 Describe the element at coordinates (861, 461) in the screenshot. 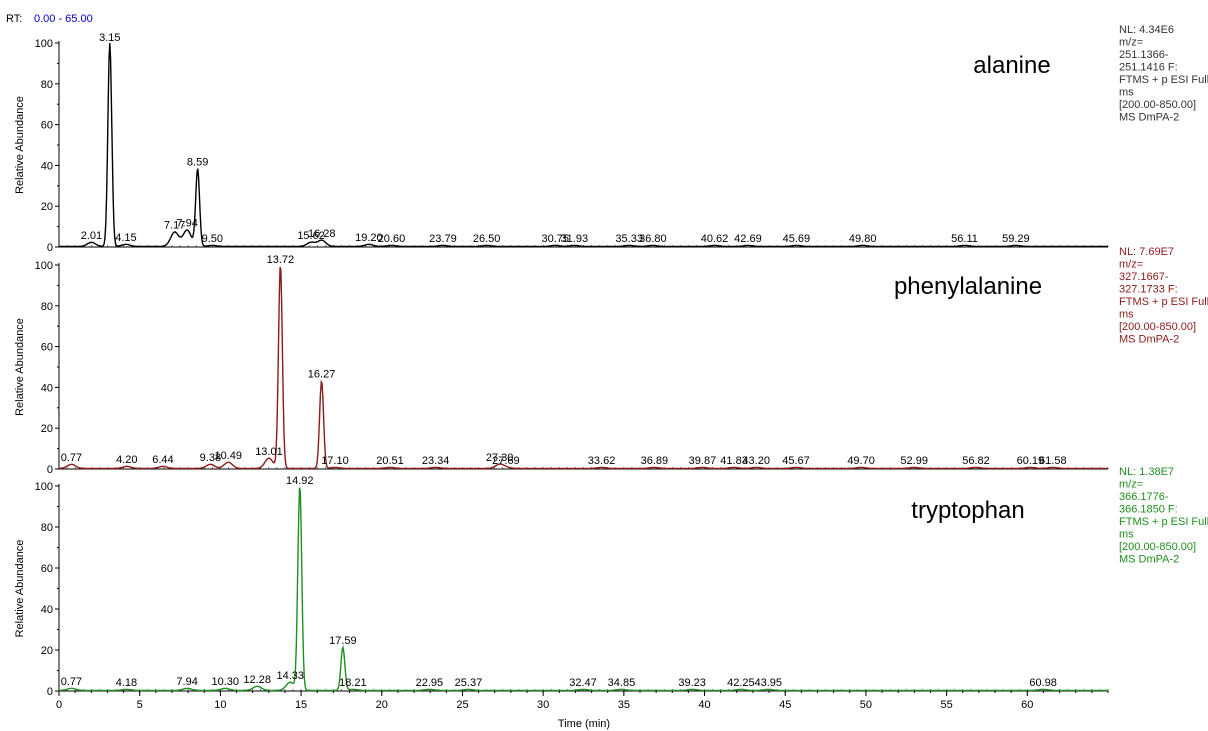

I see `peak-label: 49.70` at that location.